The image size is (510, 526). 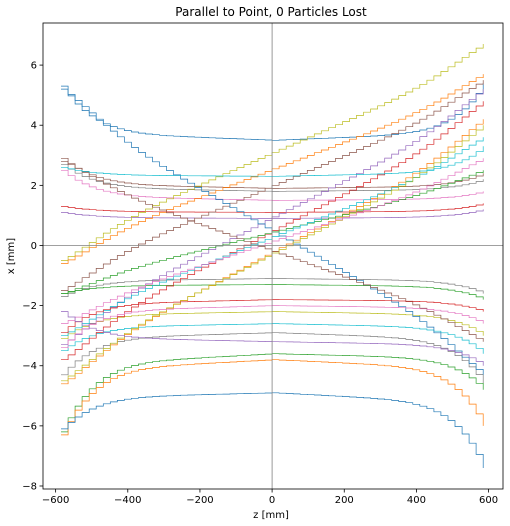 I want to click on y-tick-label: 0, so click(x=34, y=246).